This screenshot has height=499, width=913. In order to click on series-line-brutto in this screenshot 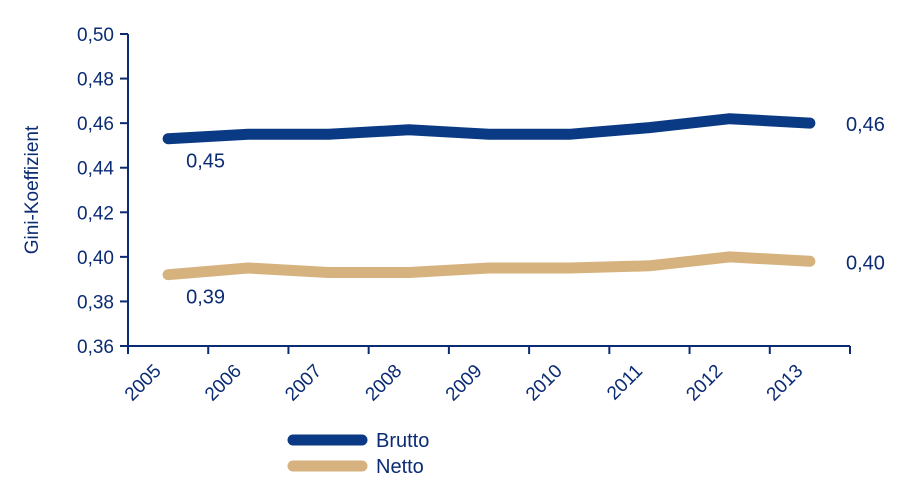, I will do `click(489, 129)`.